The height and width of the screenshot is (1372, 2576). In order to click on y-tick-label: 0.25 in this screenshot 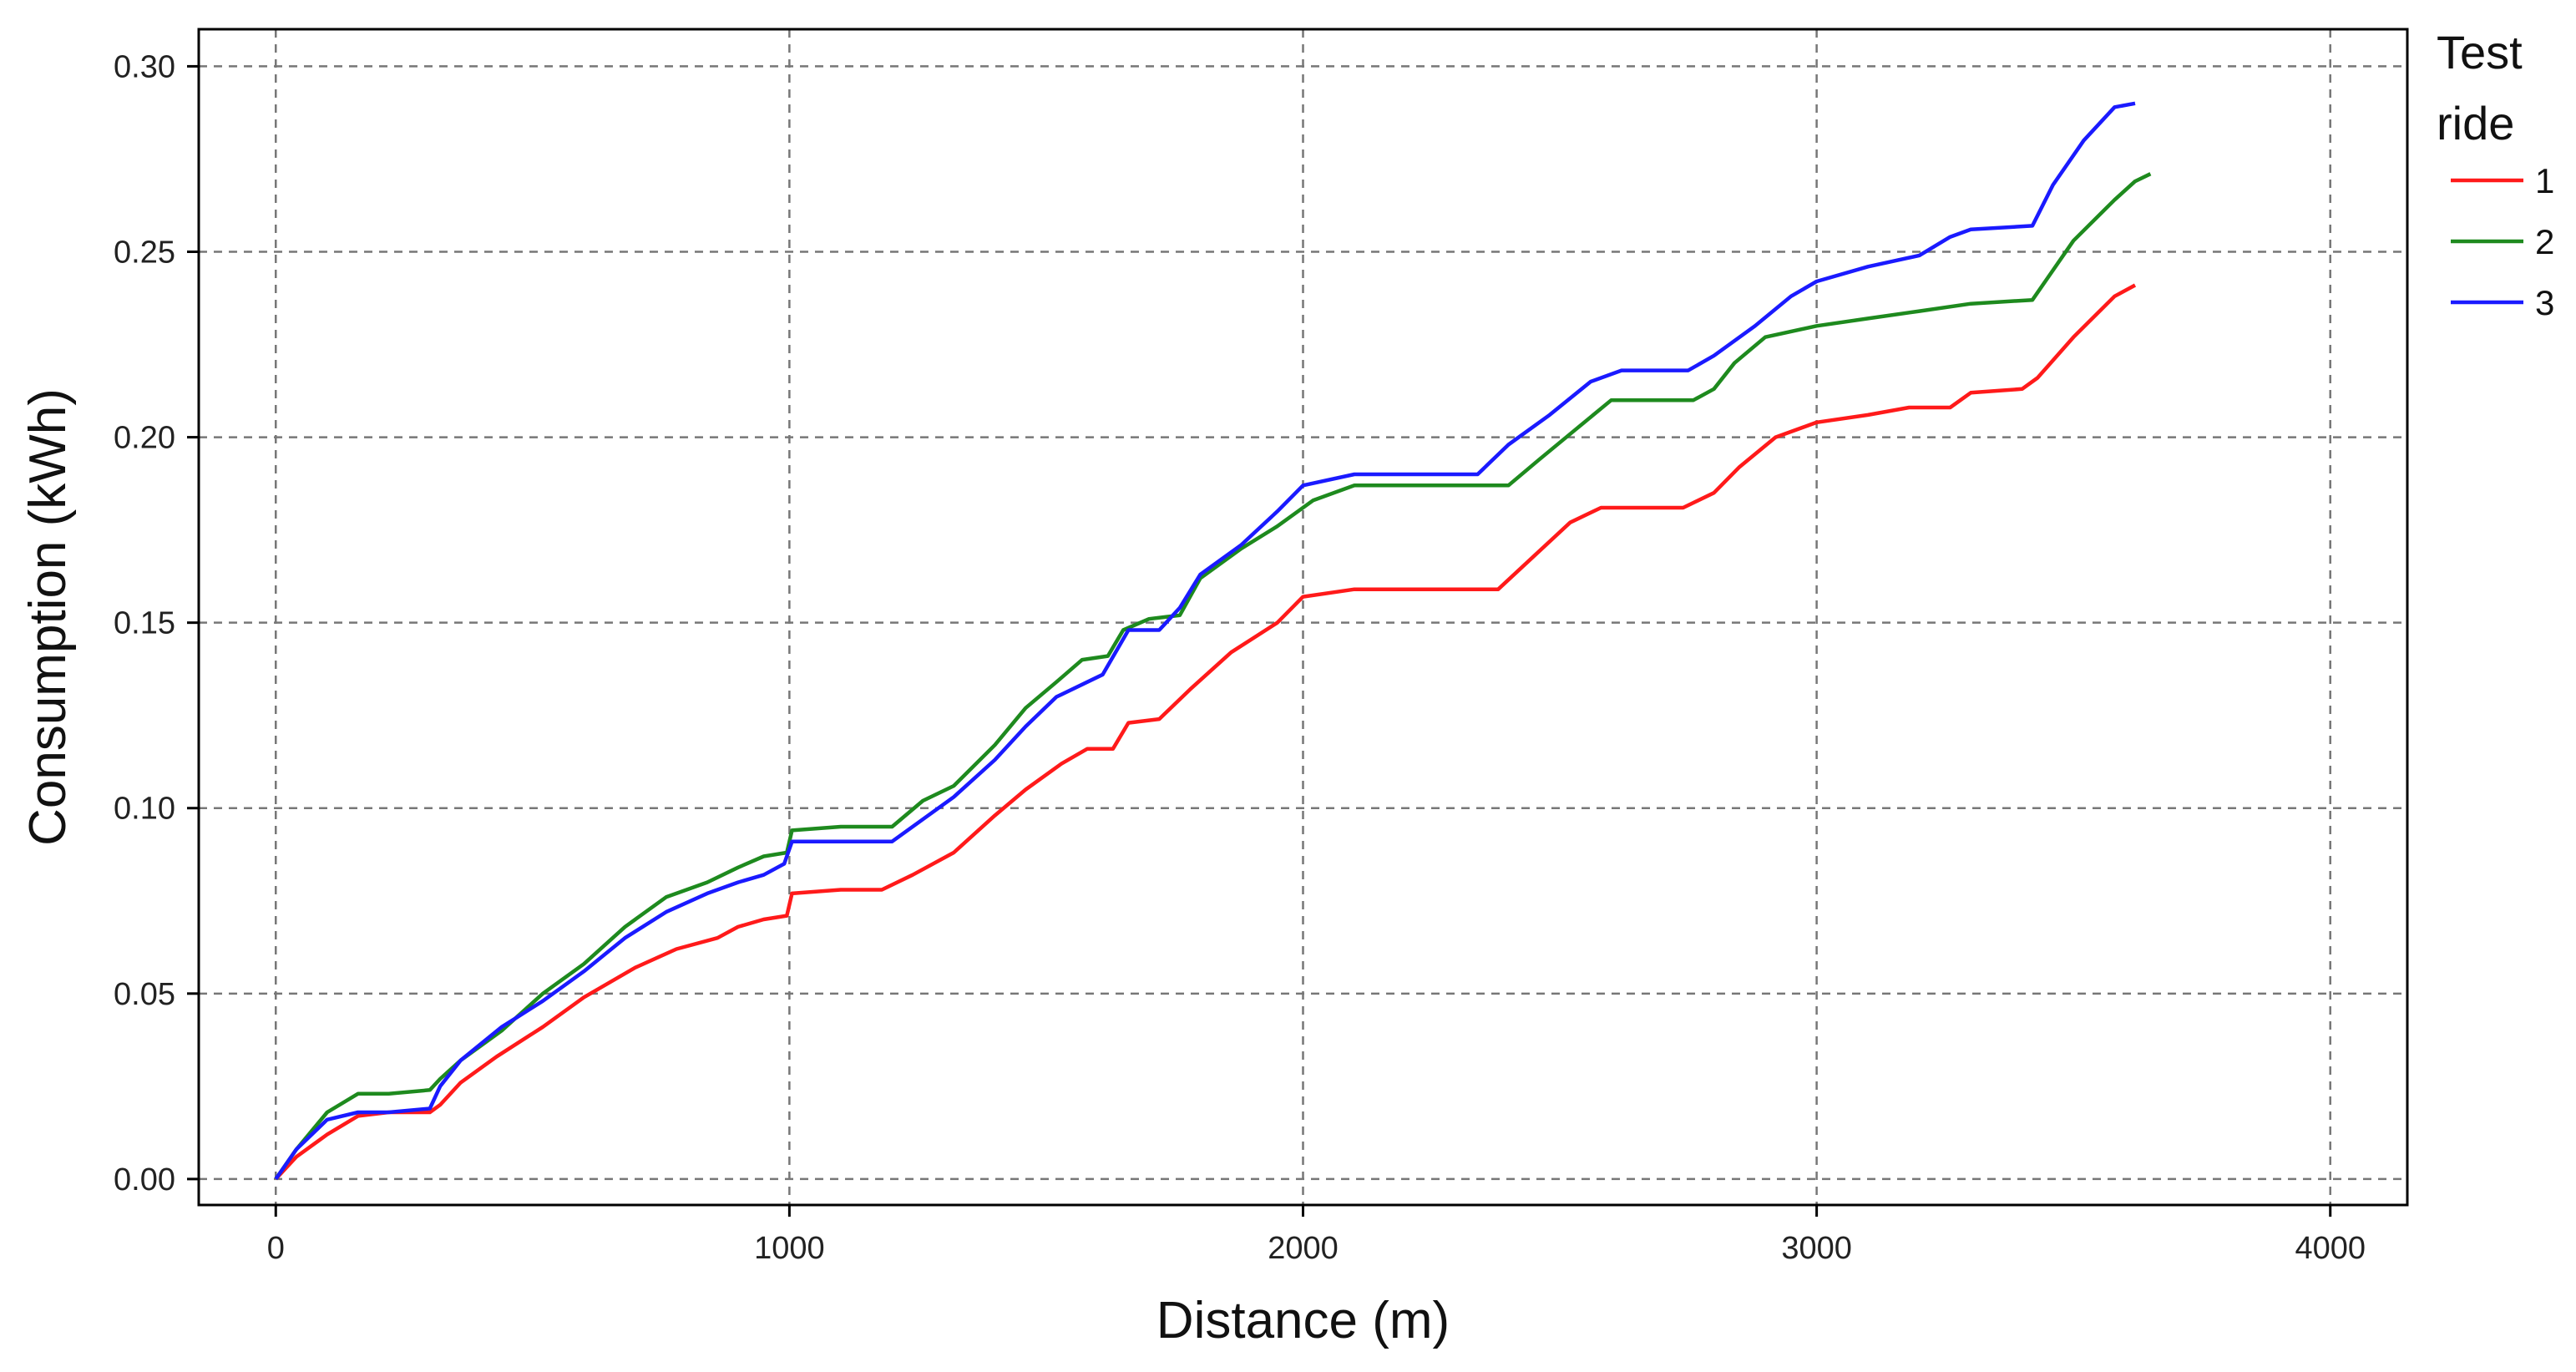, I will do `click(144, 253)`.